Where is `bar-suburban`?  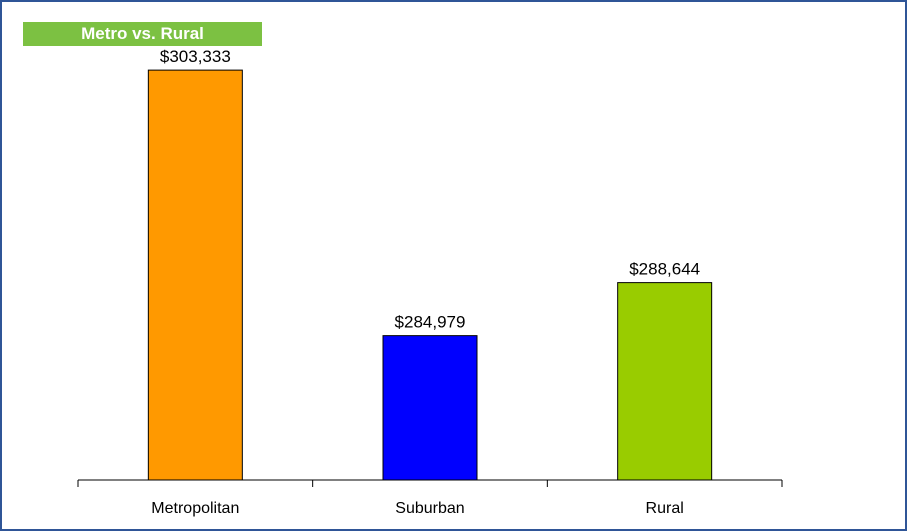 bar-suburban is located at coordinates (430, 408).